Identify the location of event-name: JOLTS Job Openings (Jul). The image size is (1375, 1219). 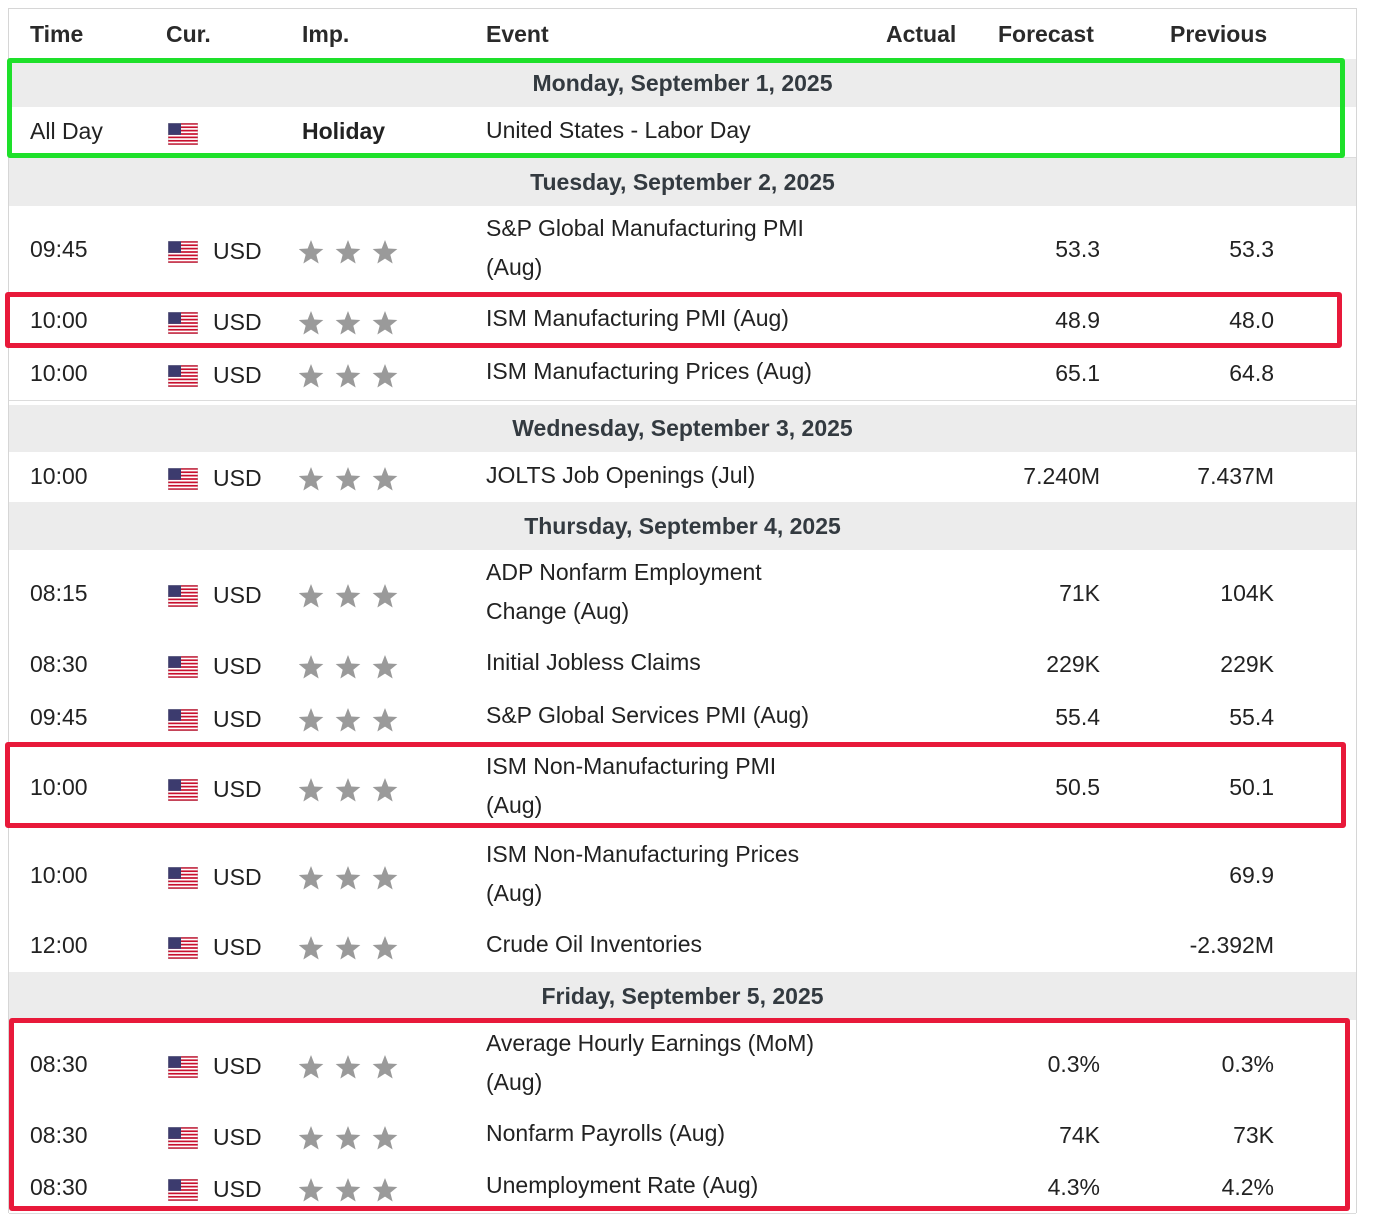
(620, 475).